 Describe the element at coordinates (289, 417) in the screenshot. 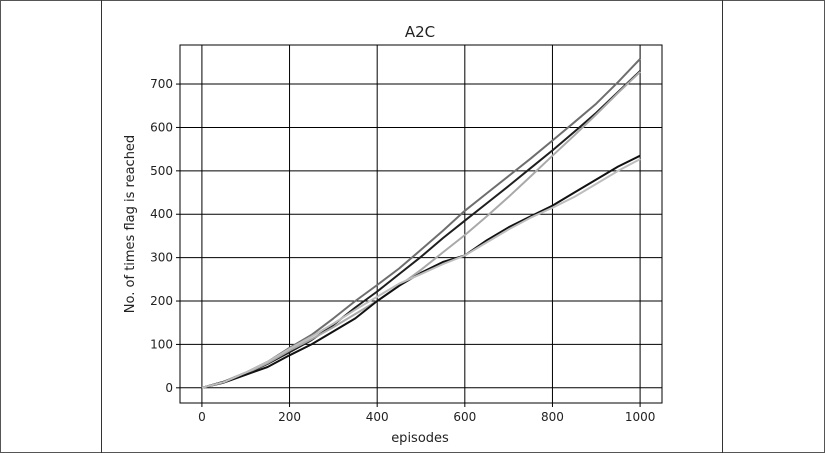

I see `x-tick-label: 200` at that location.